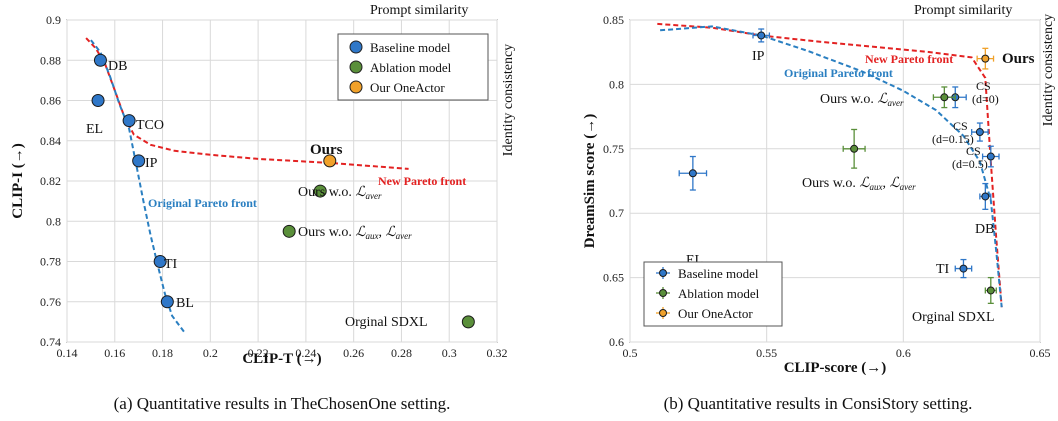 This screenshot has height=421, width=1058. Describe the element at coordinates (202, 203) in the screenshot. I see `label-original-front: Original Pareto front` at that location.